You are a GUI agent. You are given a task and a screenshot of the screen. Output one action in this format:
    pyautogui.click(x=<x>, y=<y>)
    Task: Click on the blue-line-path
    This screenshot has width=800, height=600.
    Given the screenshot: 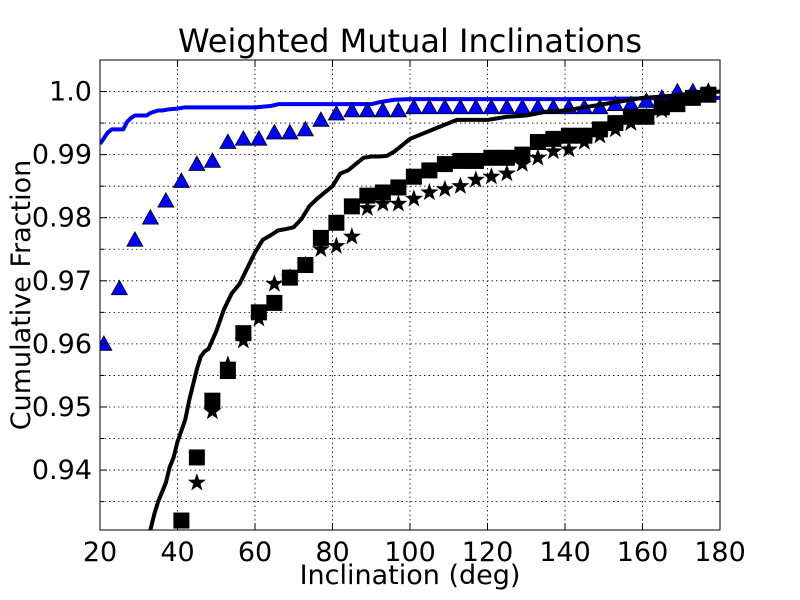 What is the action you would take?
    pyautogui.click(x=410, y=120)
    